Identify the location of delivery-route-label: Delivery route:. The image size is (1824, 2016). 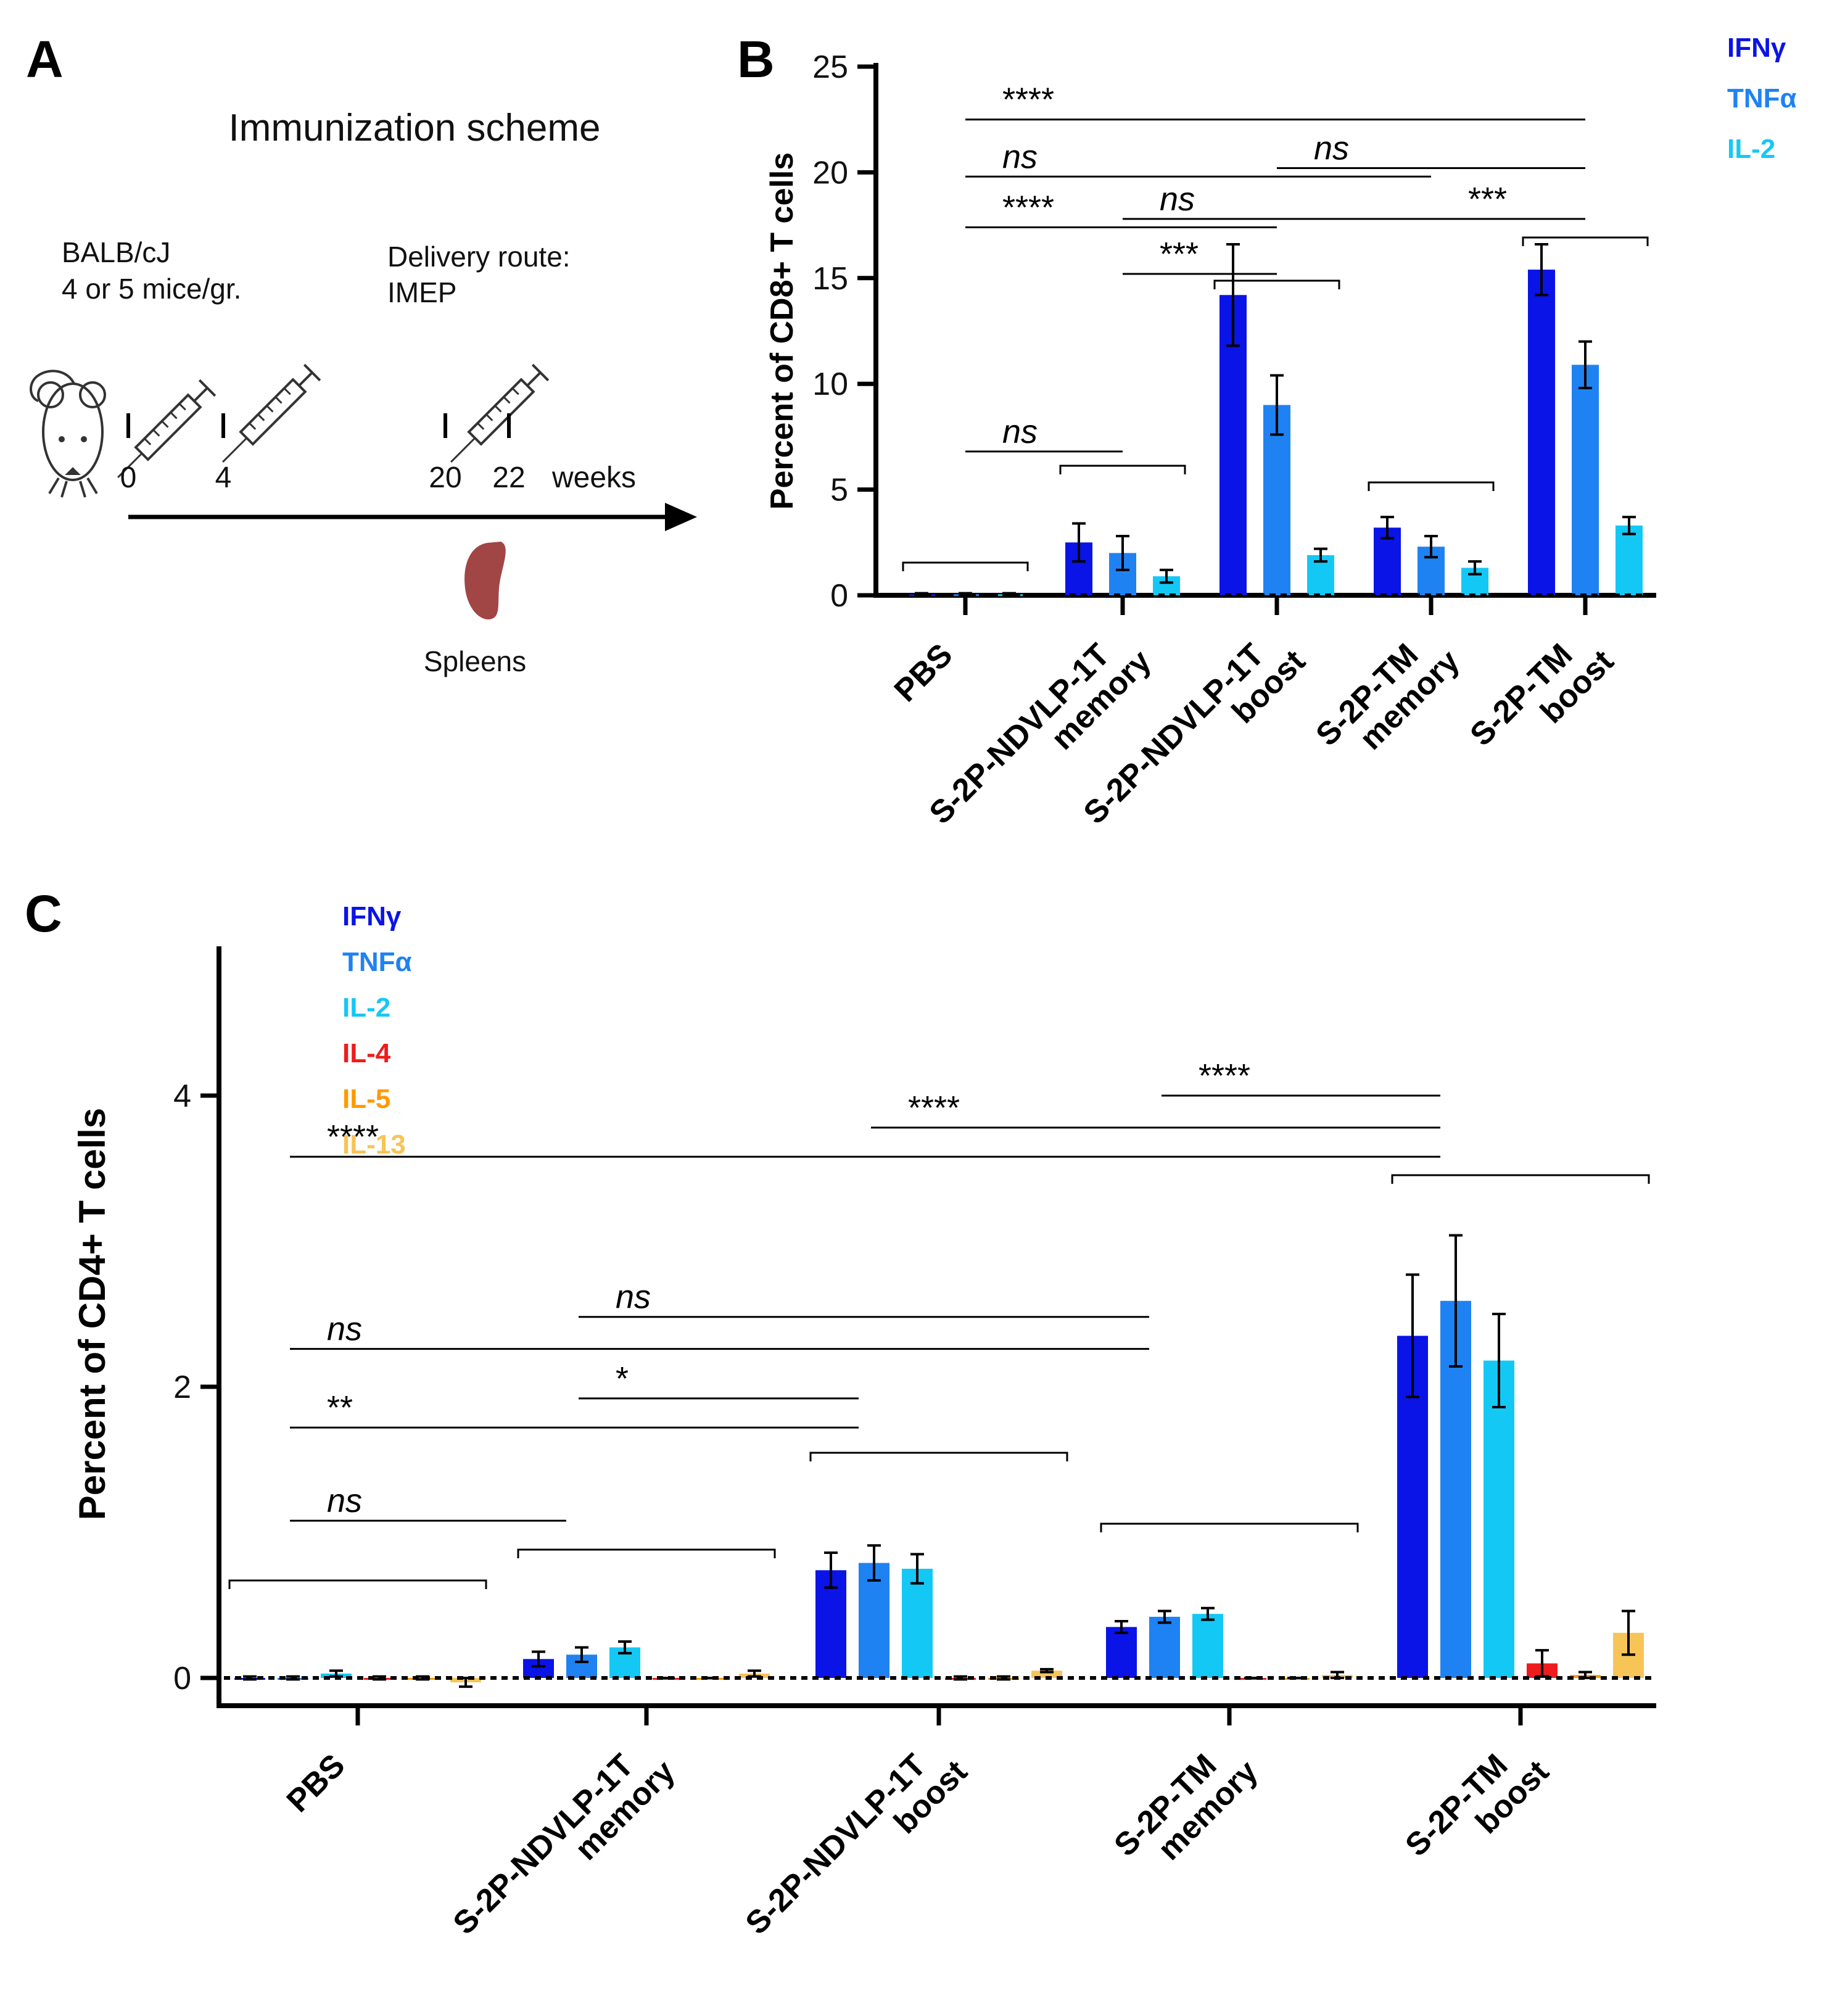
(479, 257).